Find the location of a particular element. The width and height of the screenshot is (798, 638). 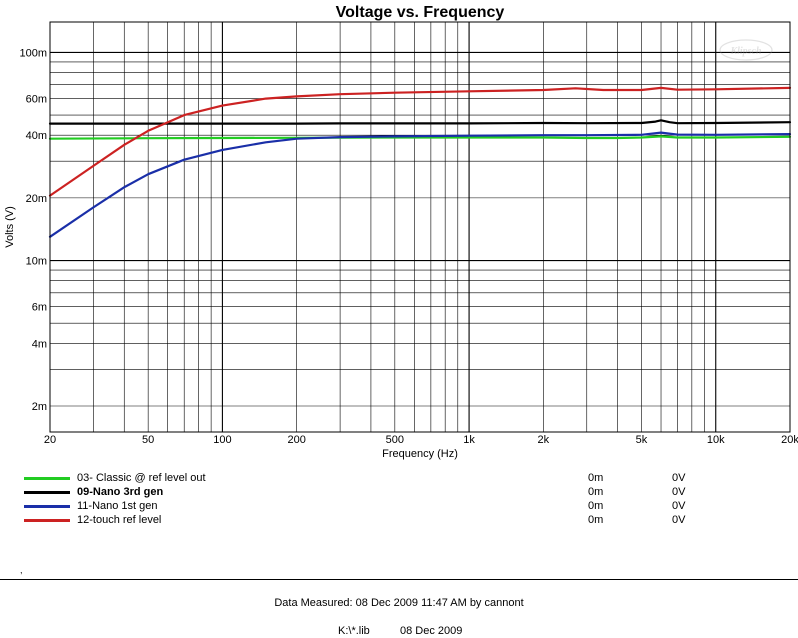

x-tick-label: 5k is located at coordinates (642, 440).